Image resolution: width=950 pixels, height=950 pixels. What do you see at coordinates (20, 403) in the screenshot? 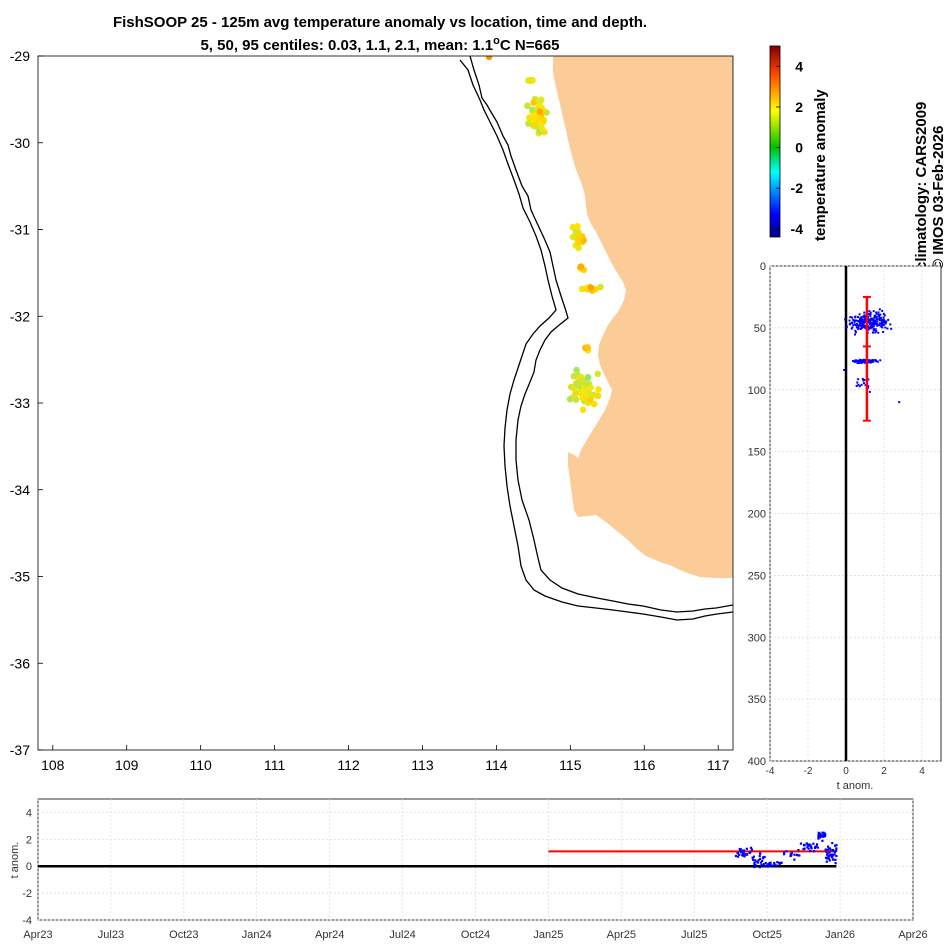
I see `map-y-tick-label: -33` at bounding box center [20, 403].